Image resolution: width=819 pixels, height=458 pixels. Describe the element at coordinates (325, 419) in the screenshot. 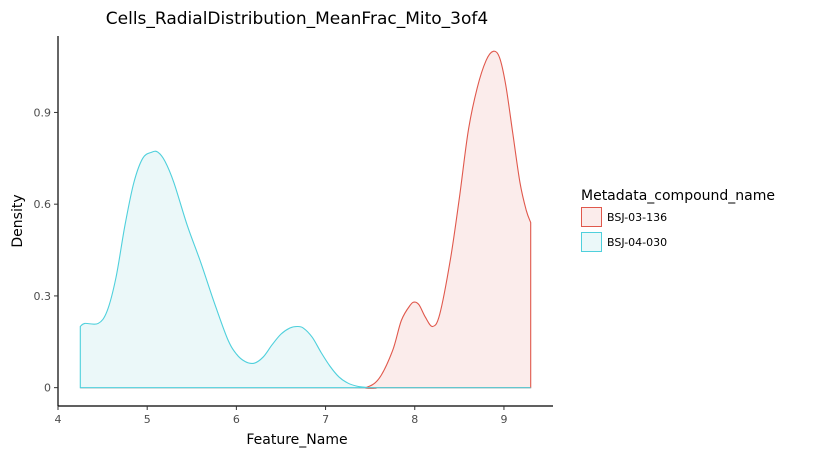

I see `x-tick-label: 7` at that location.